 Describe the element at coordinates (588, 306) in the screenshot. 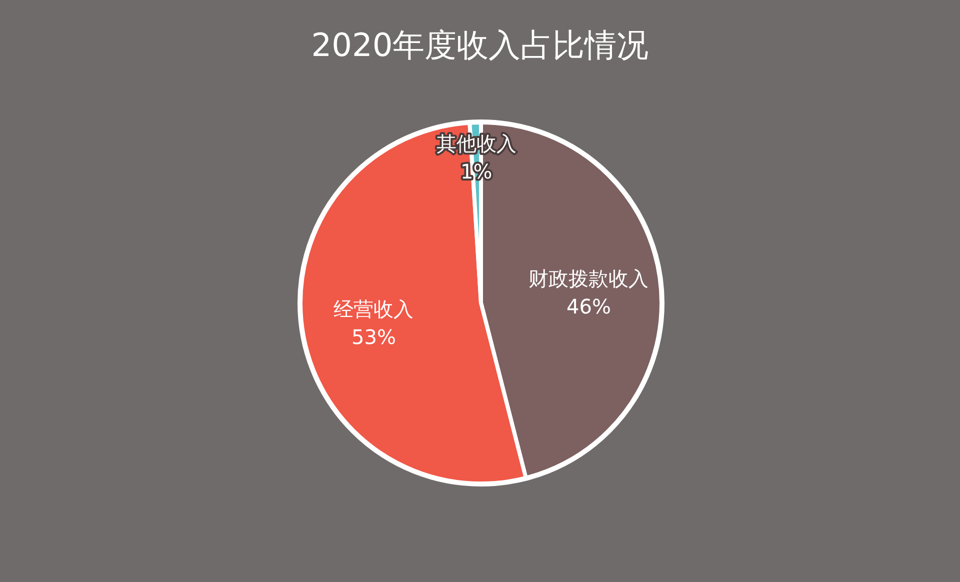

I see `data-label: 46%` at that location.